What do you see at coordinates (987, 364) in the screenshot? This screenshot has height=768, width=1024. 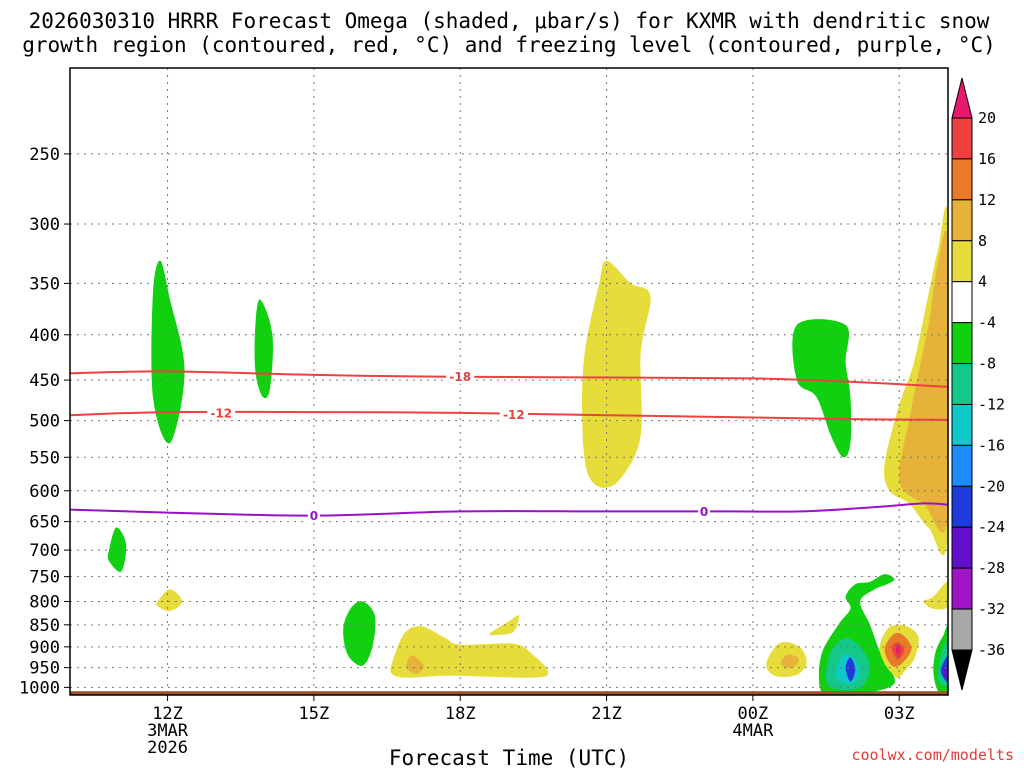 I see `colorbar-label--8: -8` at bounding box center [987, 364].